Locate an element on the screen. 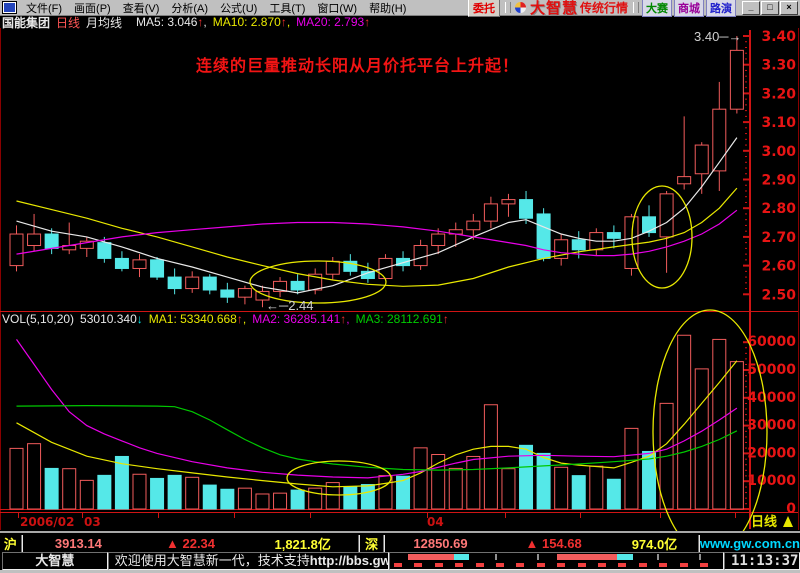  window-frame is located at coordinates (400, 571).